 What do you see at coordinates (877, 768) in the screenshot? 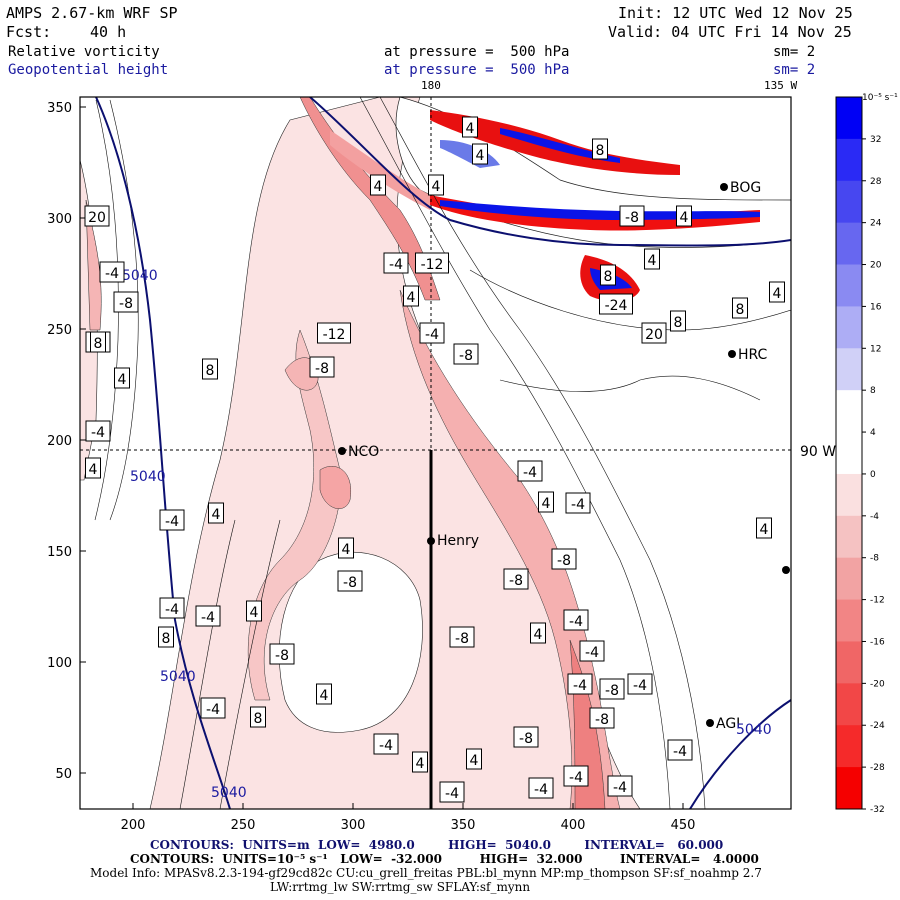
I see `colorbar-level-label: -28` at bounding box center [877, 768].